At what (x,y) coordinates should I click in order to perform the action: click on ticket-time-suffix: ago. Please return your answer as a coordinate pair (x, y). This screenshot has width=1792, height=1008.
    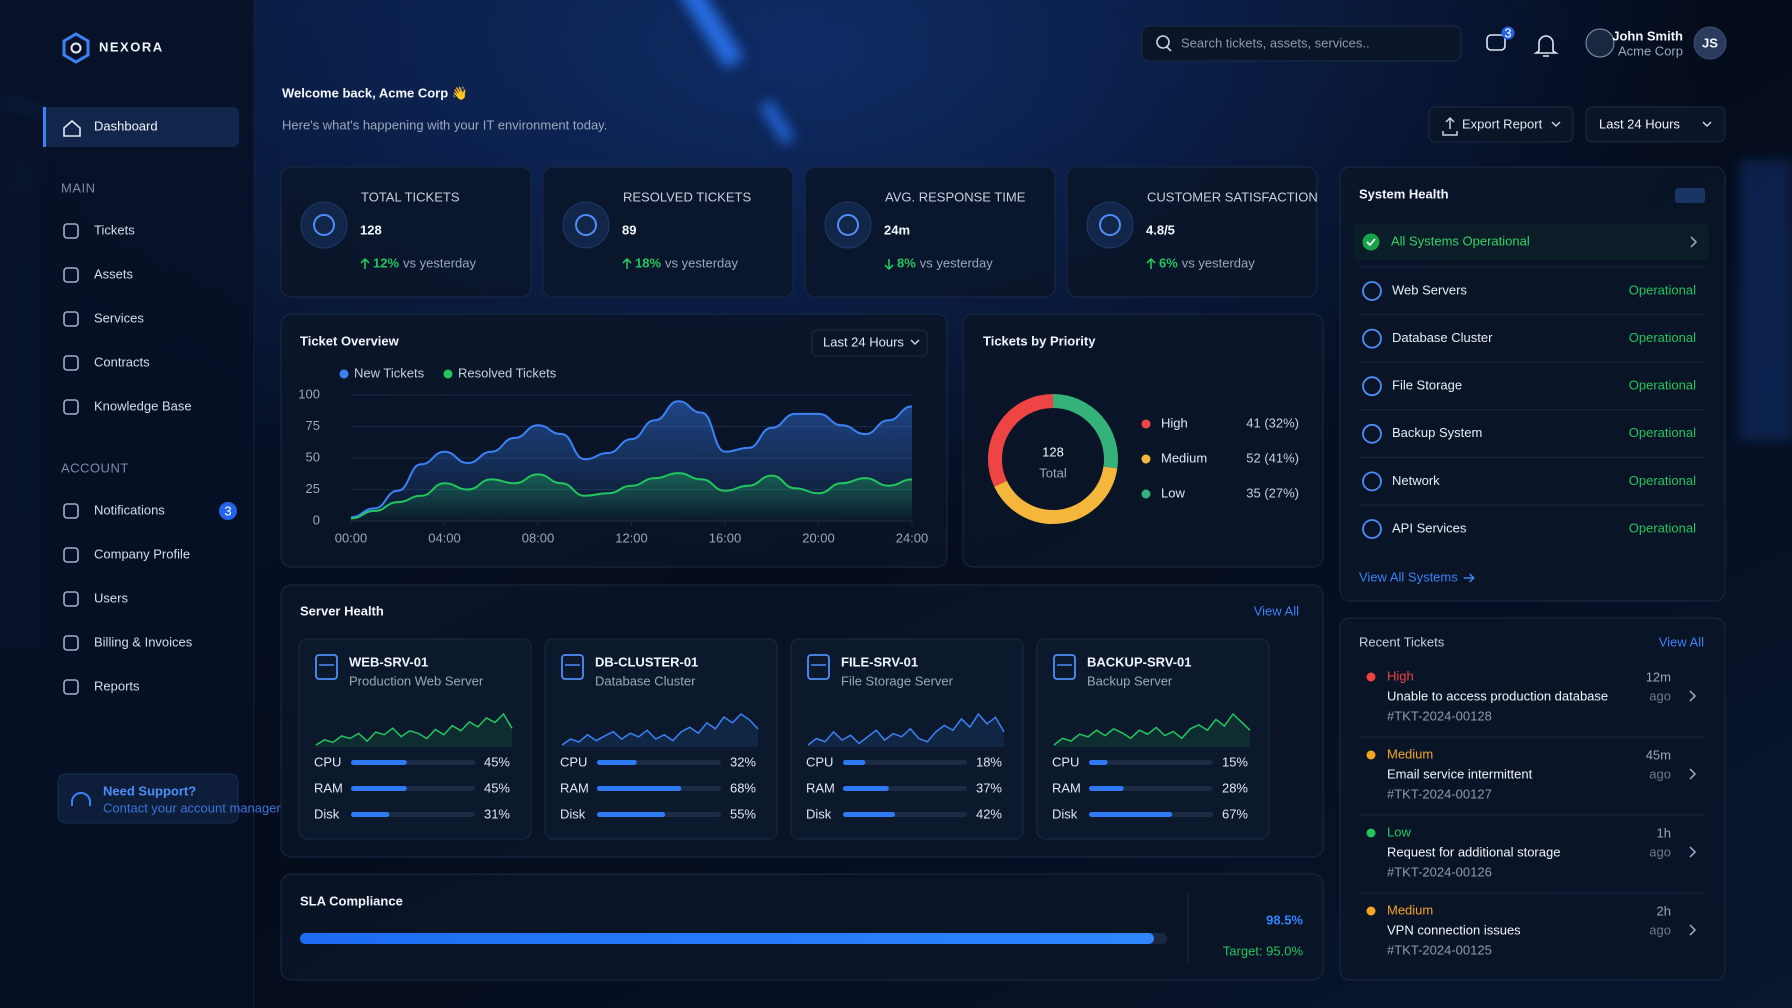
    Looking at the image, I should click on (1660, 773).